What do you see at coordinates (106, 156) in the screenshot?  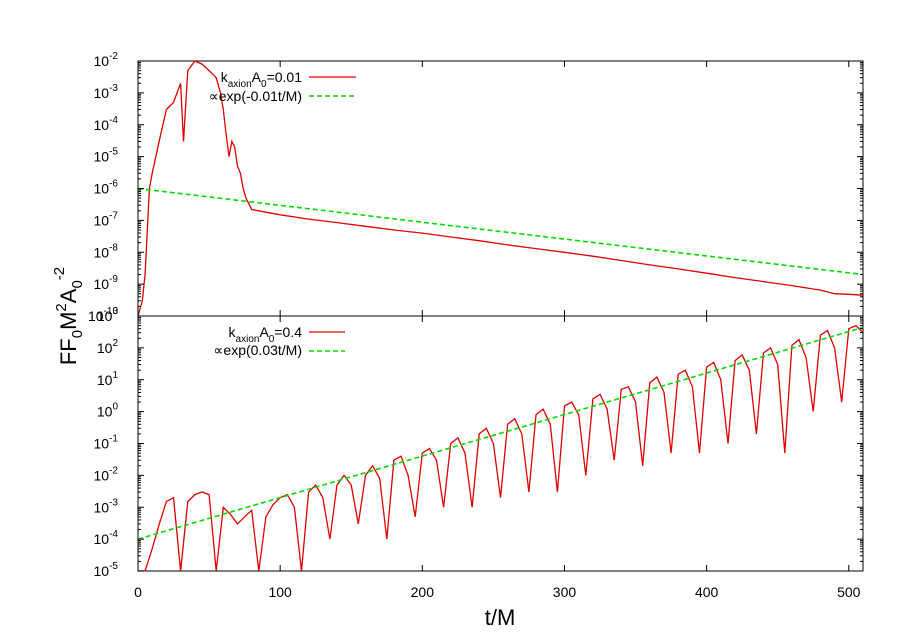 I see `top-y-tick-label: 10⁻⁵` at bounding box center [106, 156].